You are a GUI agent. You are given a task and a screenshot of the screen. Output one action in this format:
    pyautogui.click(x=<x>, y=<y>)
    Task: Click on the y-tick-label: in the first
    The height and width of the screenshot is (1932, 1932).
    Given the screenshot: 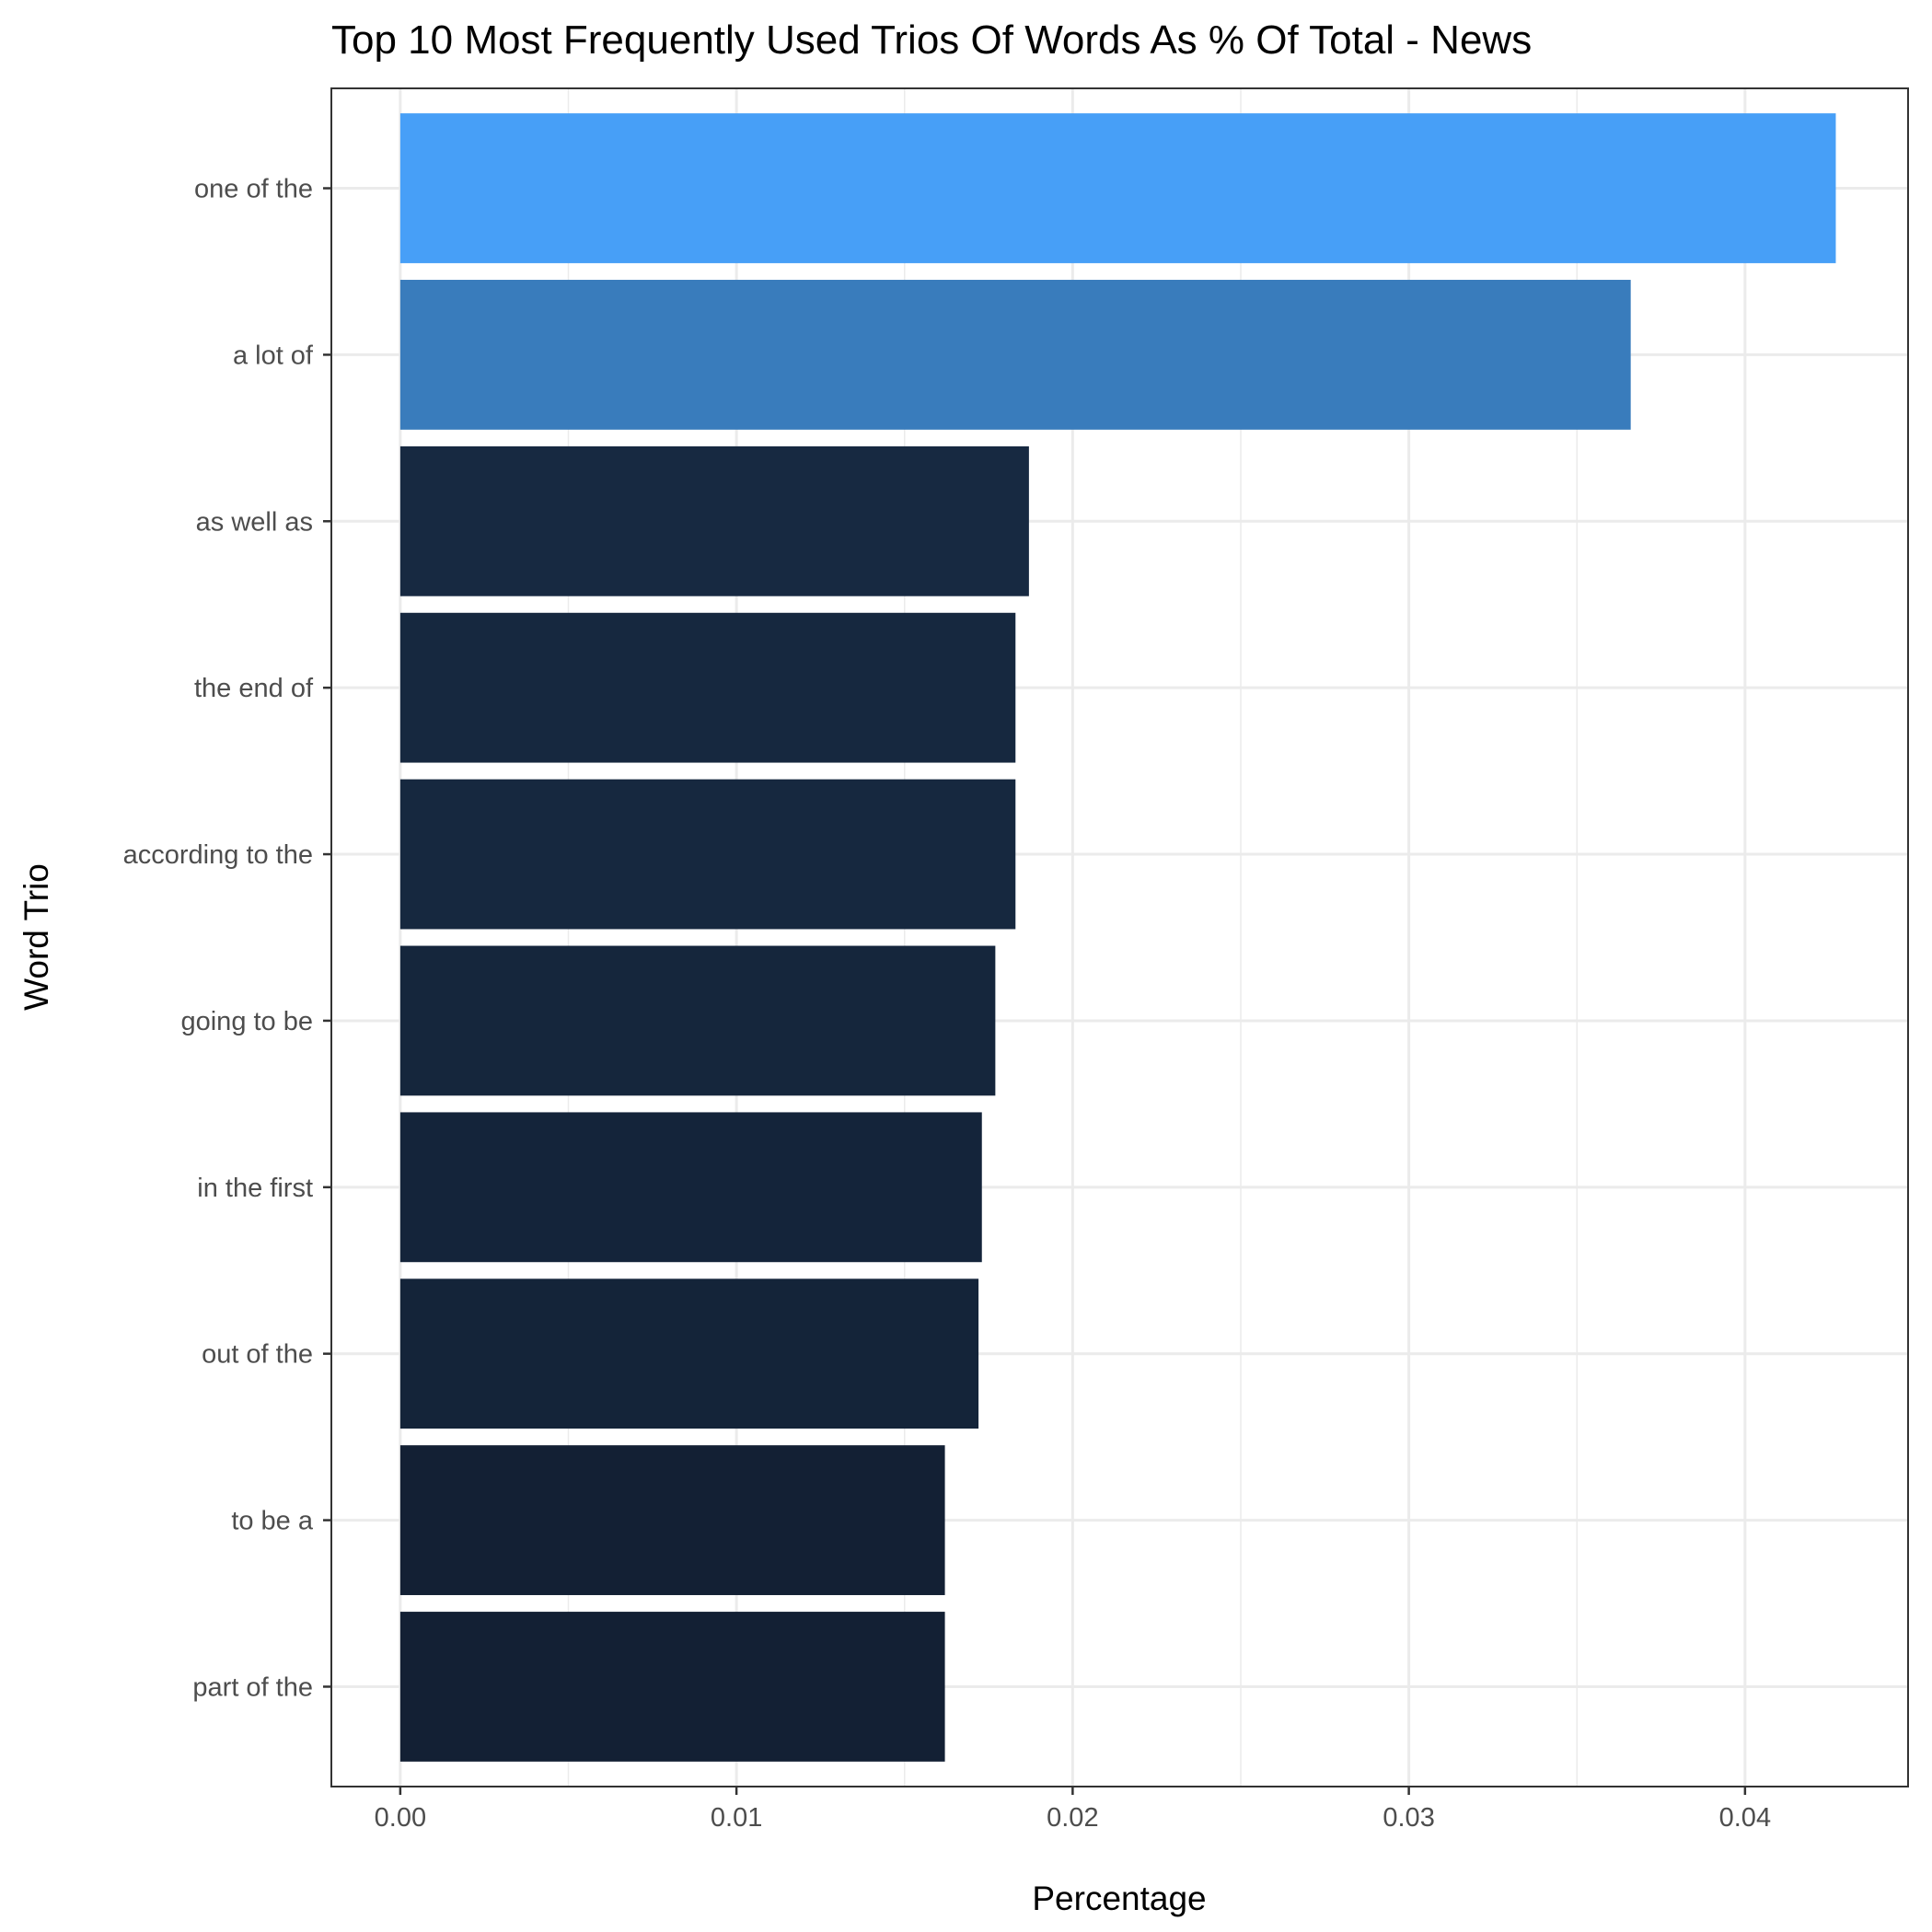 What is the action you would take?
    pyautogui.click(x=255, y=1189)
    